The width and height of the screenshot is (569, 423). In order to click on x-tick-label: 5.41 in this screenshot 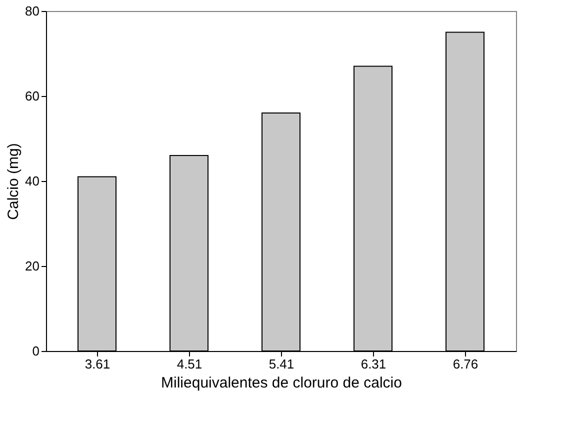, I will do `click(281, 364)`.